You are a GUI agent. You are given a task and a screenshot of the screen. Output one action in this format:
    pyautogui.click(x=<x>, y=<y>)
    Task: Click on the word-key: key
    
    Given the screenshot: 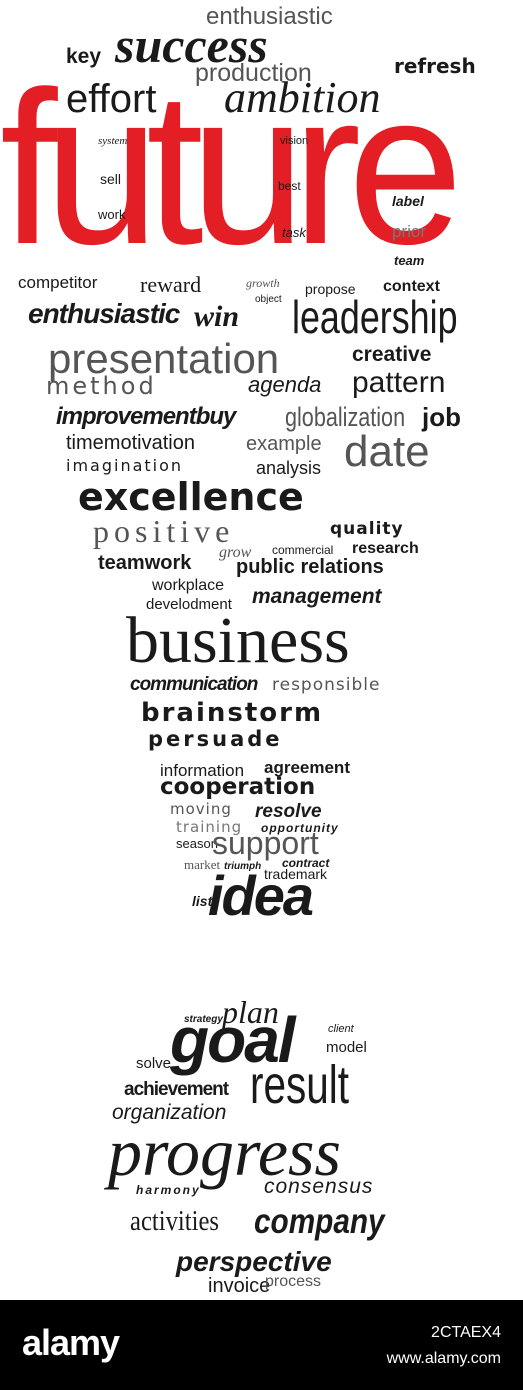 What is the action you would take?
    pyautogui.click(x=84, y=56)
    